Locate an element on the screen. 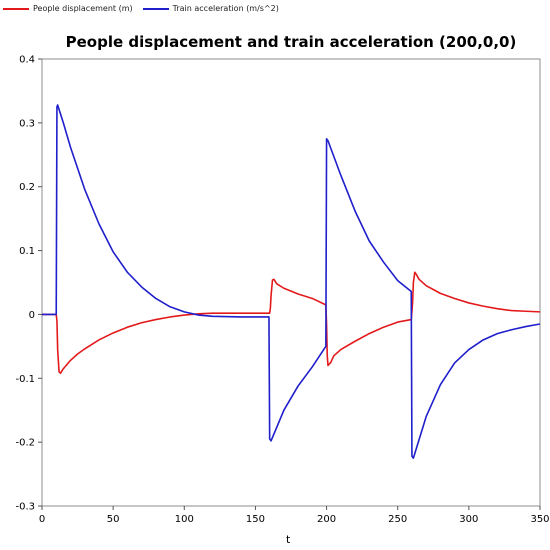 The width and height of the screenshot is (550, 550). x-tick-label: 300 is located at coordinates (468, 519).